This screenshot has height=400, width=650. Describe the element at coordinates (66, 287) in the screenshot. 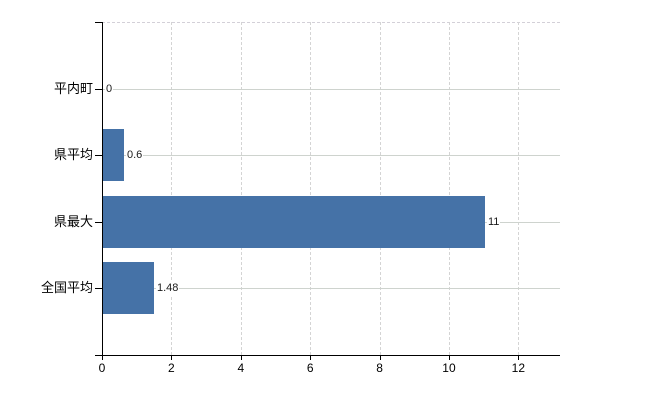

I see `category-label: 全国平均` at that location.